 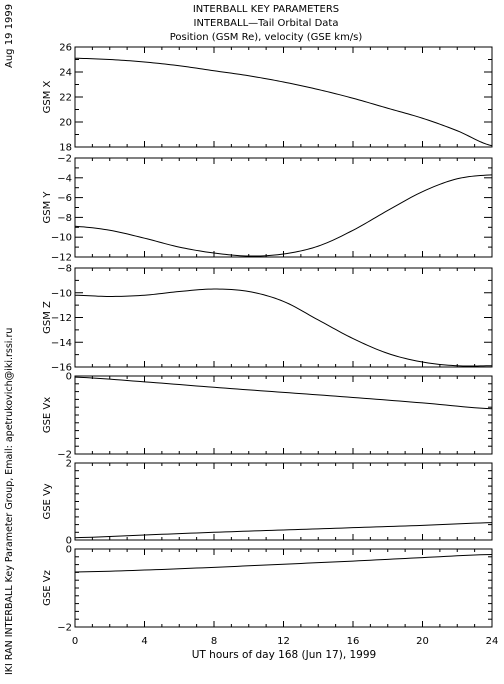 What do you see at coordinates (214, 641) in the screenshot?
I see `x-tick-label: 8` at bounding box center [214, 641].